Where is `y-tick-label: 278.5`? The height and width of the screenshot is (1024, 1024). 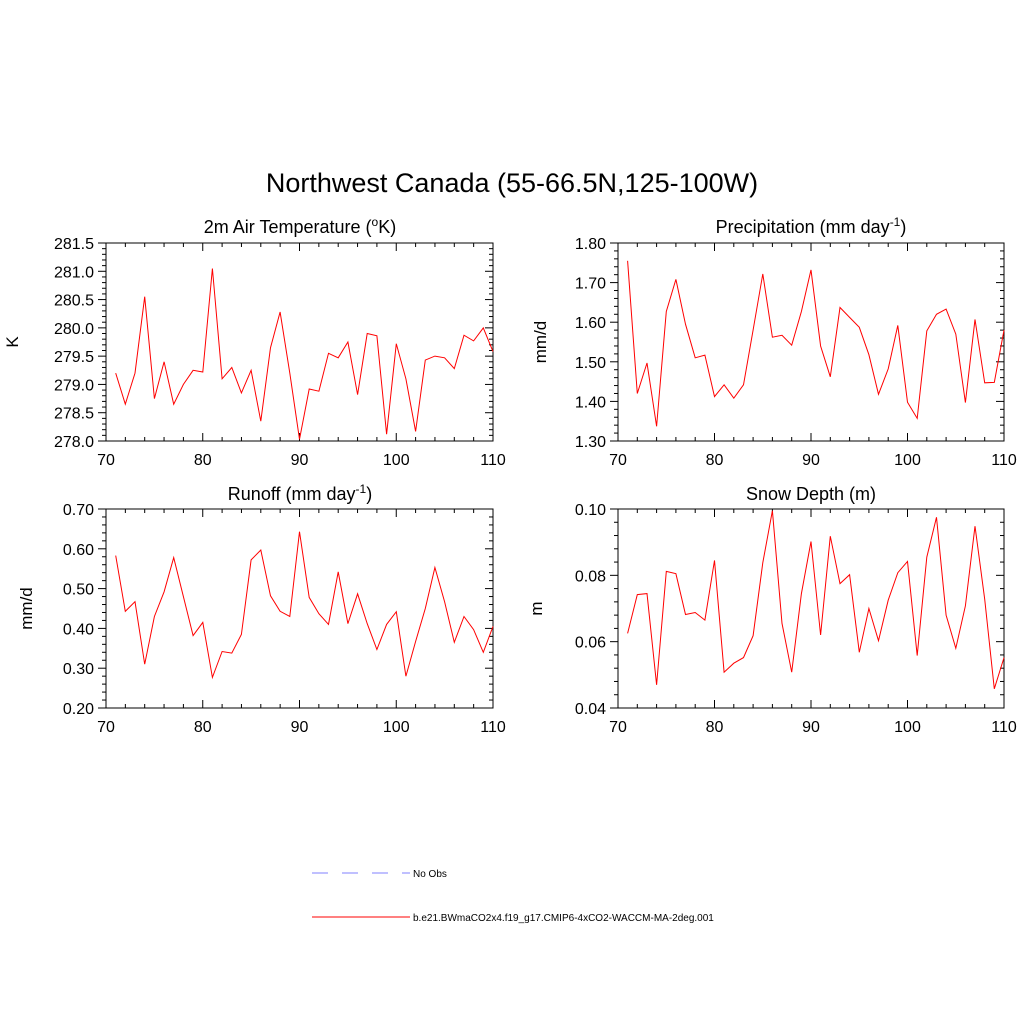 y-tick-label: 278.5 is located at coordinates (74, 414).